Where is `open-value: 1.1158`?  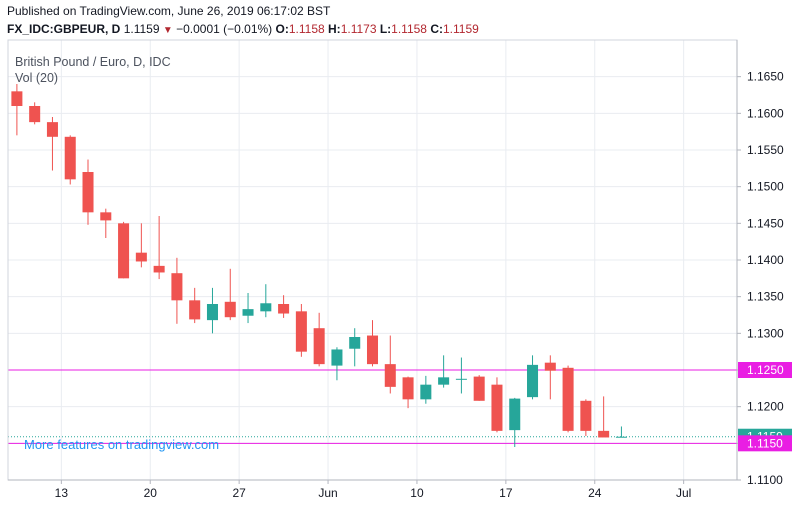
open-value: 1.1158 is located at coordinates (306, 29).